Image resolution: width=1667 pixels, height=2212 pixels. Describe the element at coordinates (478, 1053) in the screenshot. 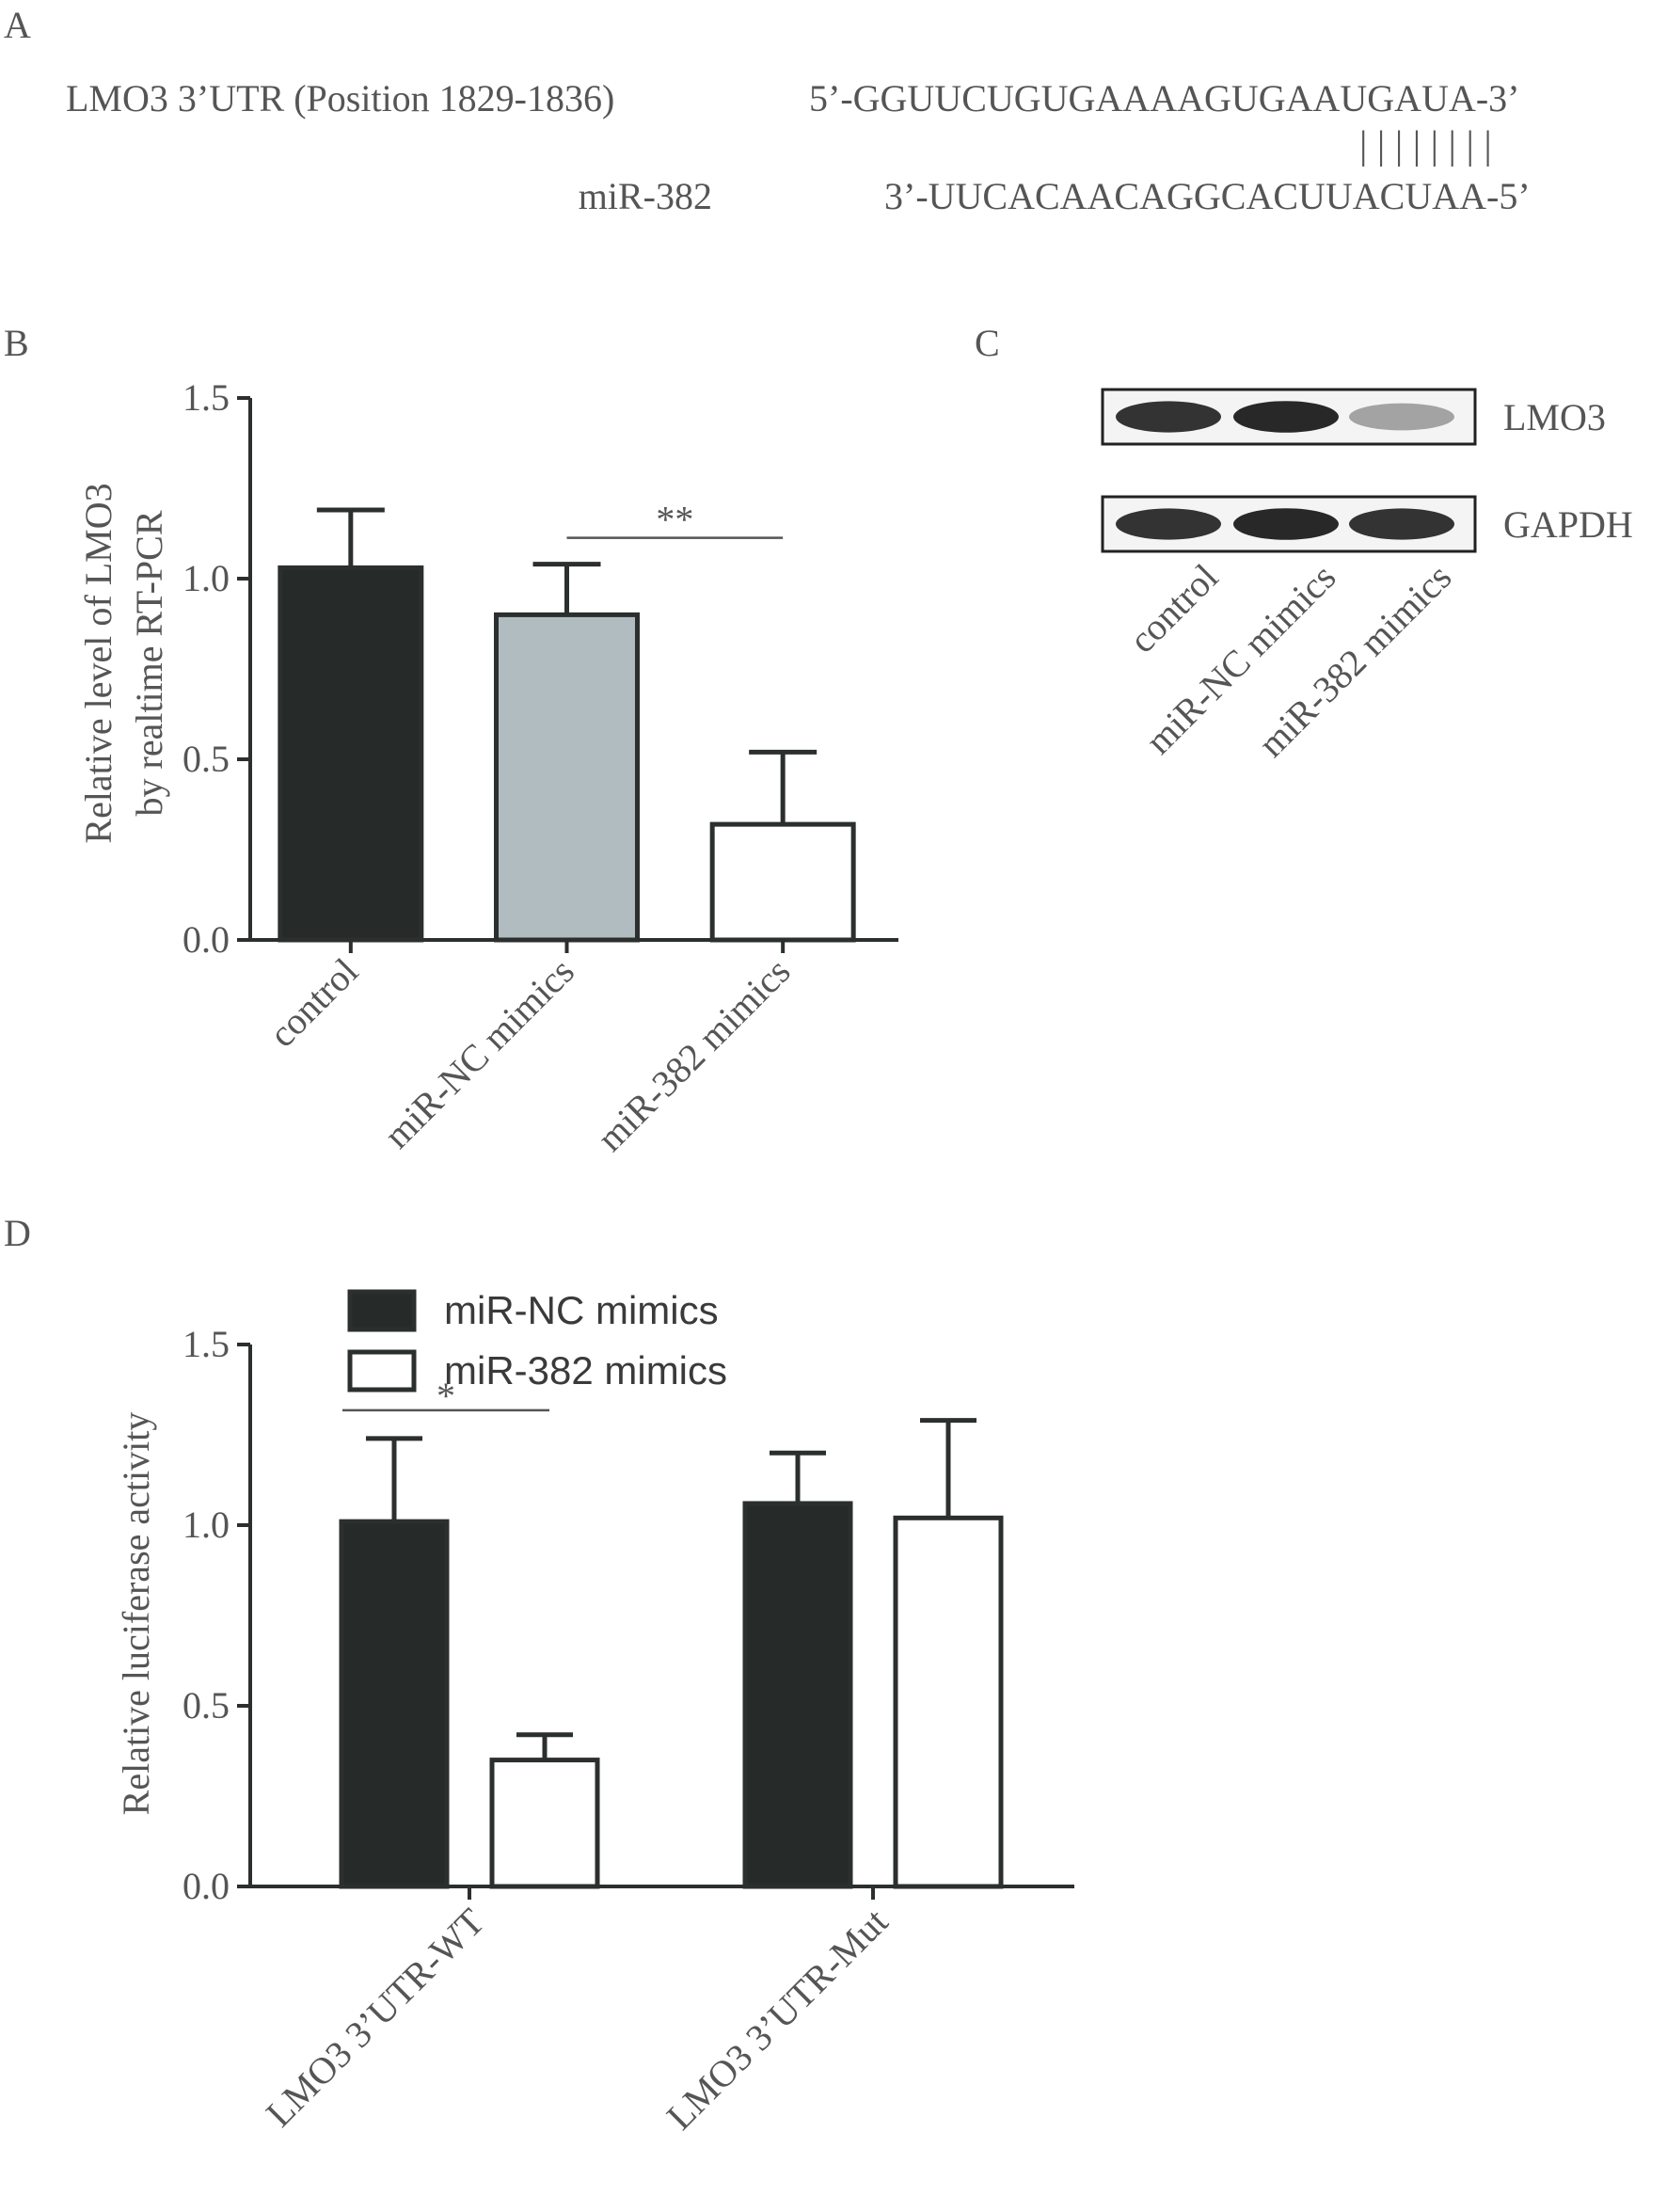

I see `chart-b-xtick-label: miR-NC mimics` at that location.